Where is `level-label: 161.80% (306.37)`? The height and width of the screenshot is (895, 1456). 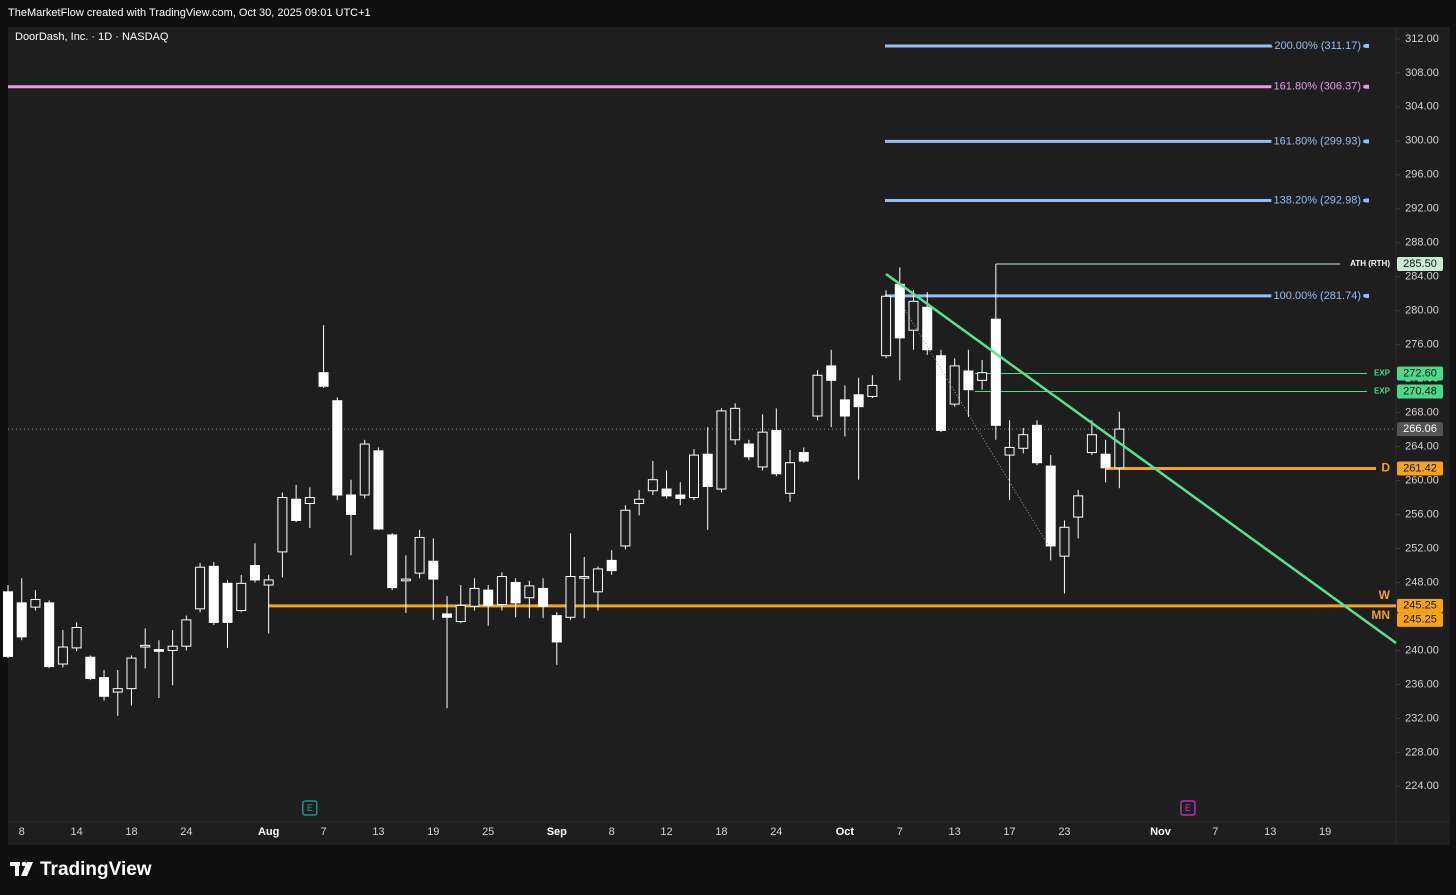 level-label: 161.80% (306.37) is located at coordinates (1317, 87).